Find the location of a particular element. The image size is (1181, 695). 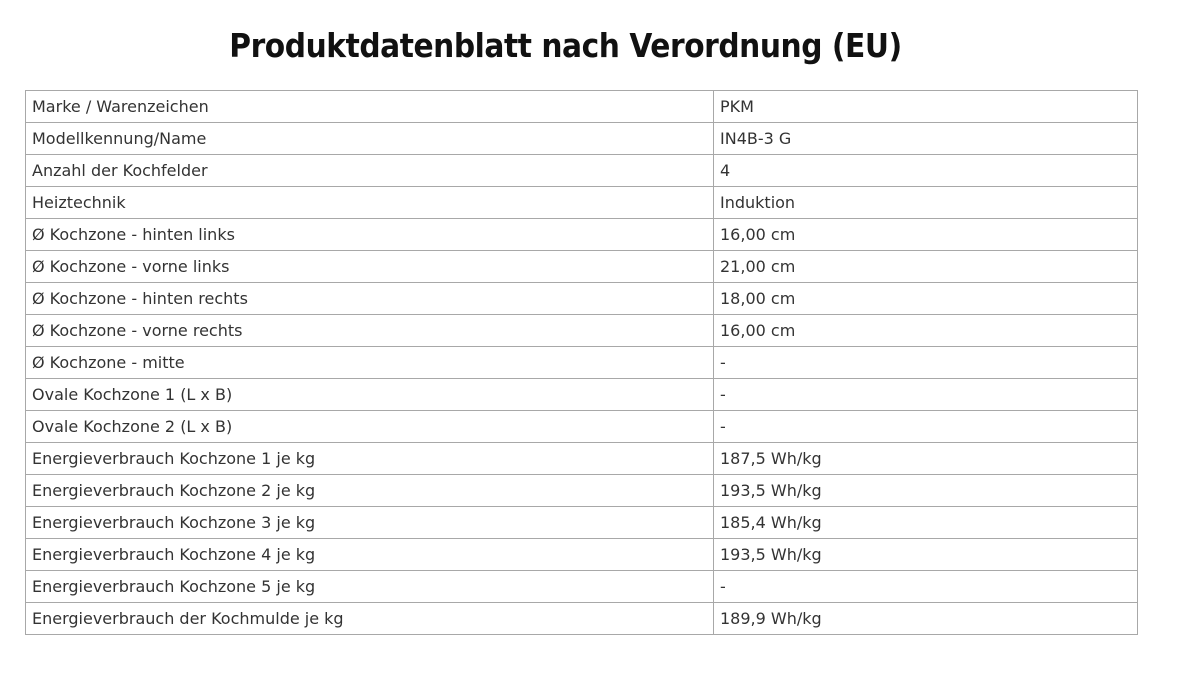

row-value: 18,00 cm is located at coordinates (925, 298).